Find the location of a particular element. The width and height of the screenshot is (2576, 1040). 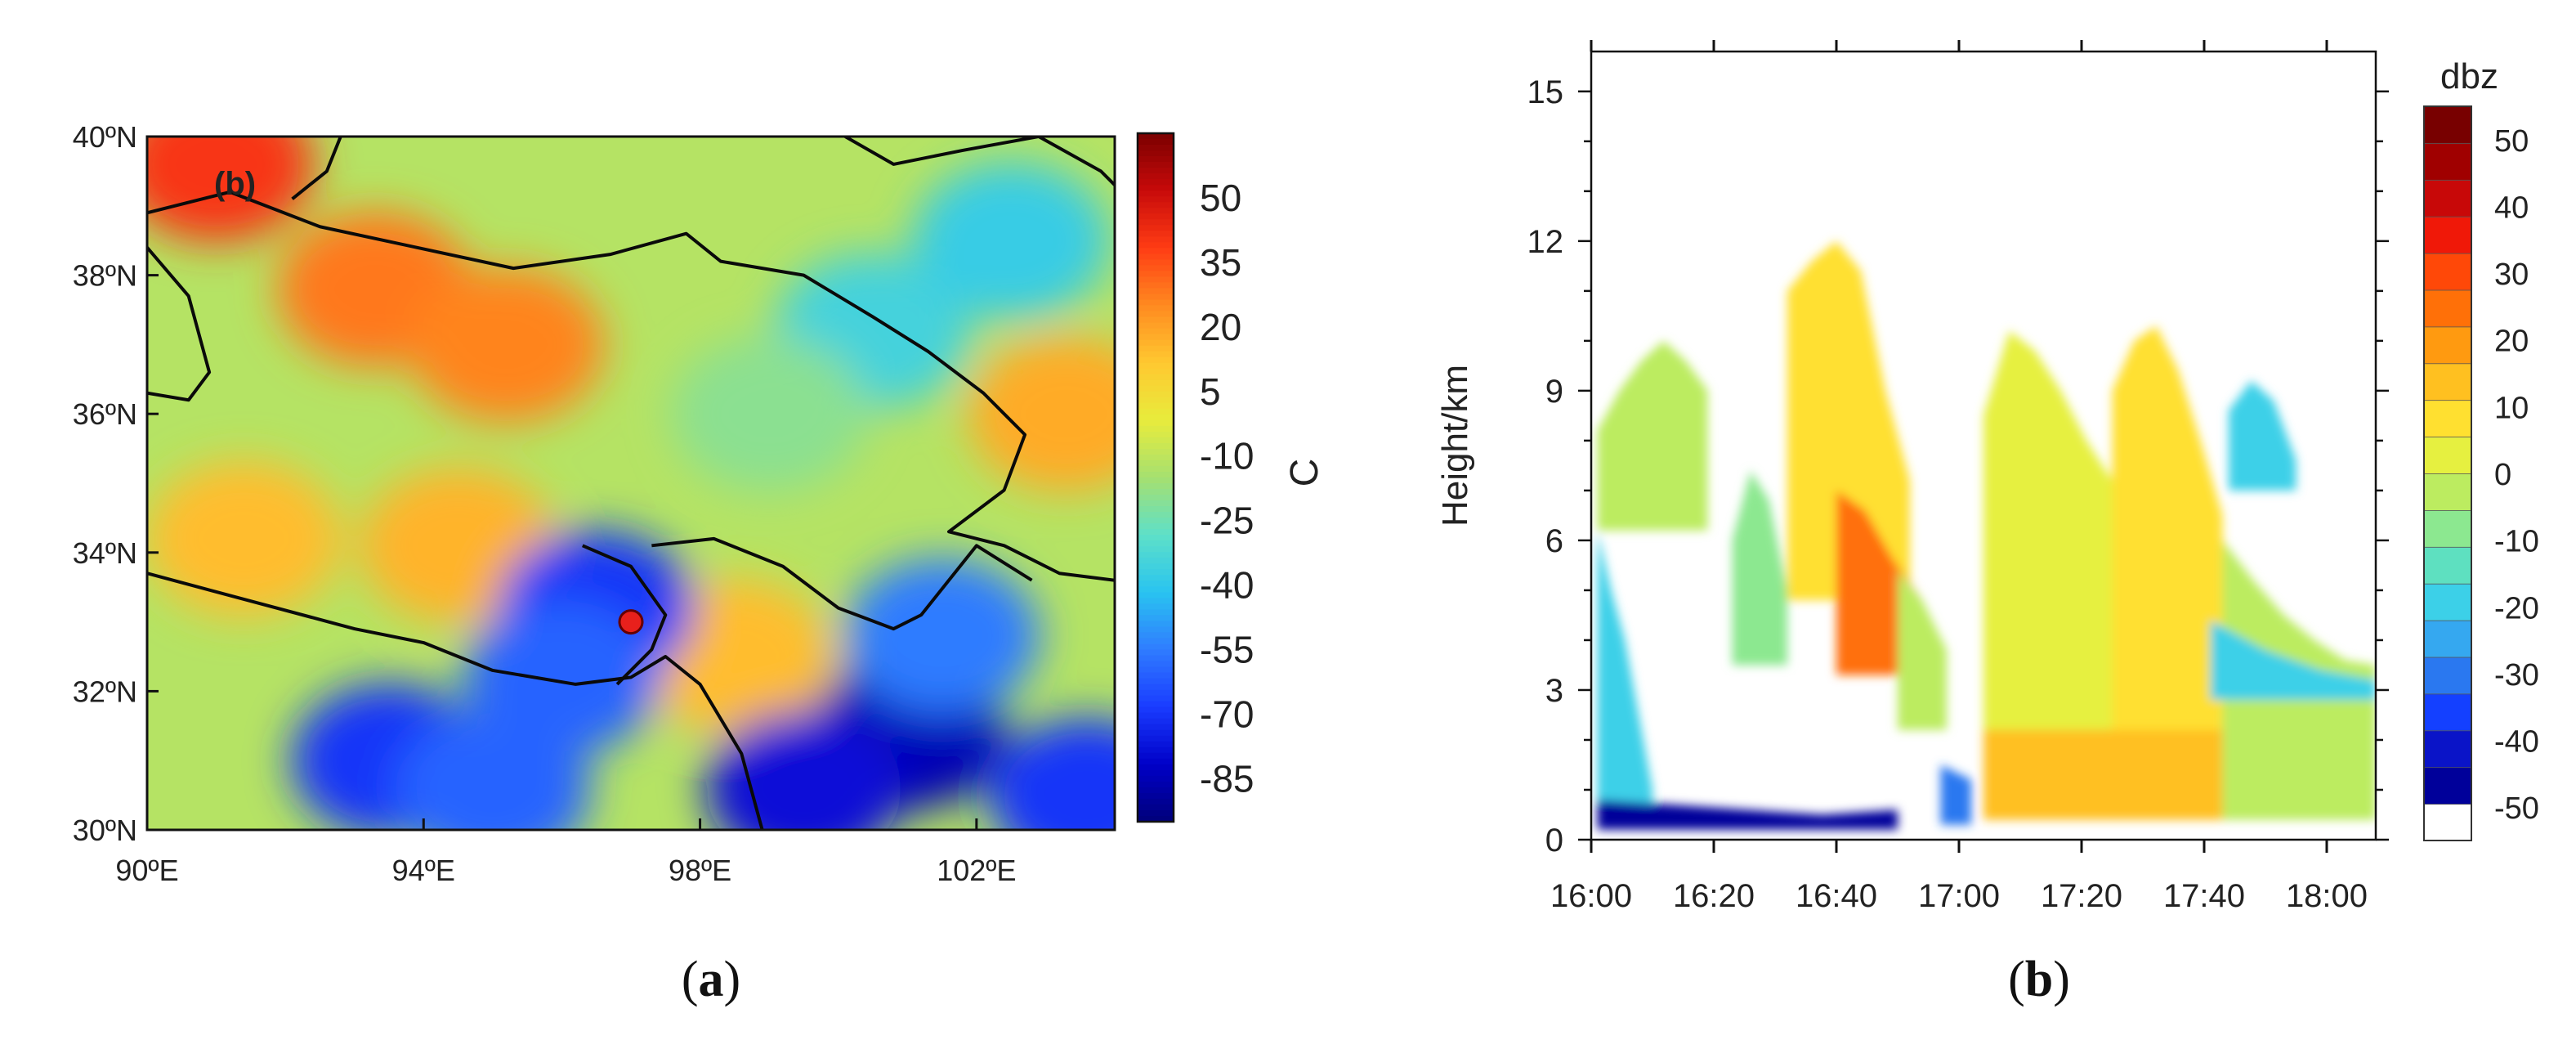

colorbar-tick-label: 30 is located at coordinates (2511, 275).